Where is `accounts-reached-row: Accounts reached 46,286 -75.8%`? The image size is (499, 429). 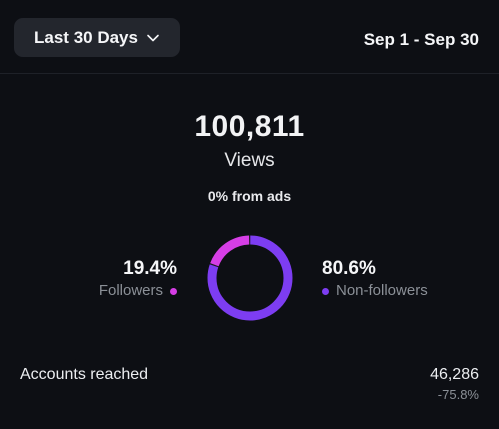 accounts-reached-row: Accounts reached 46,286 -75.8% is located at coordinates (249, 386).